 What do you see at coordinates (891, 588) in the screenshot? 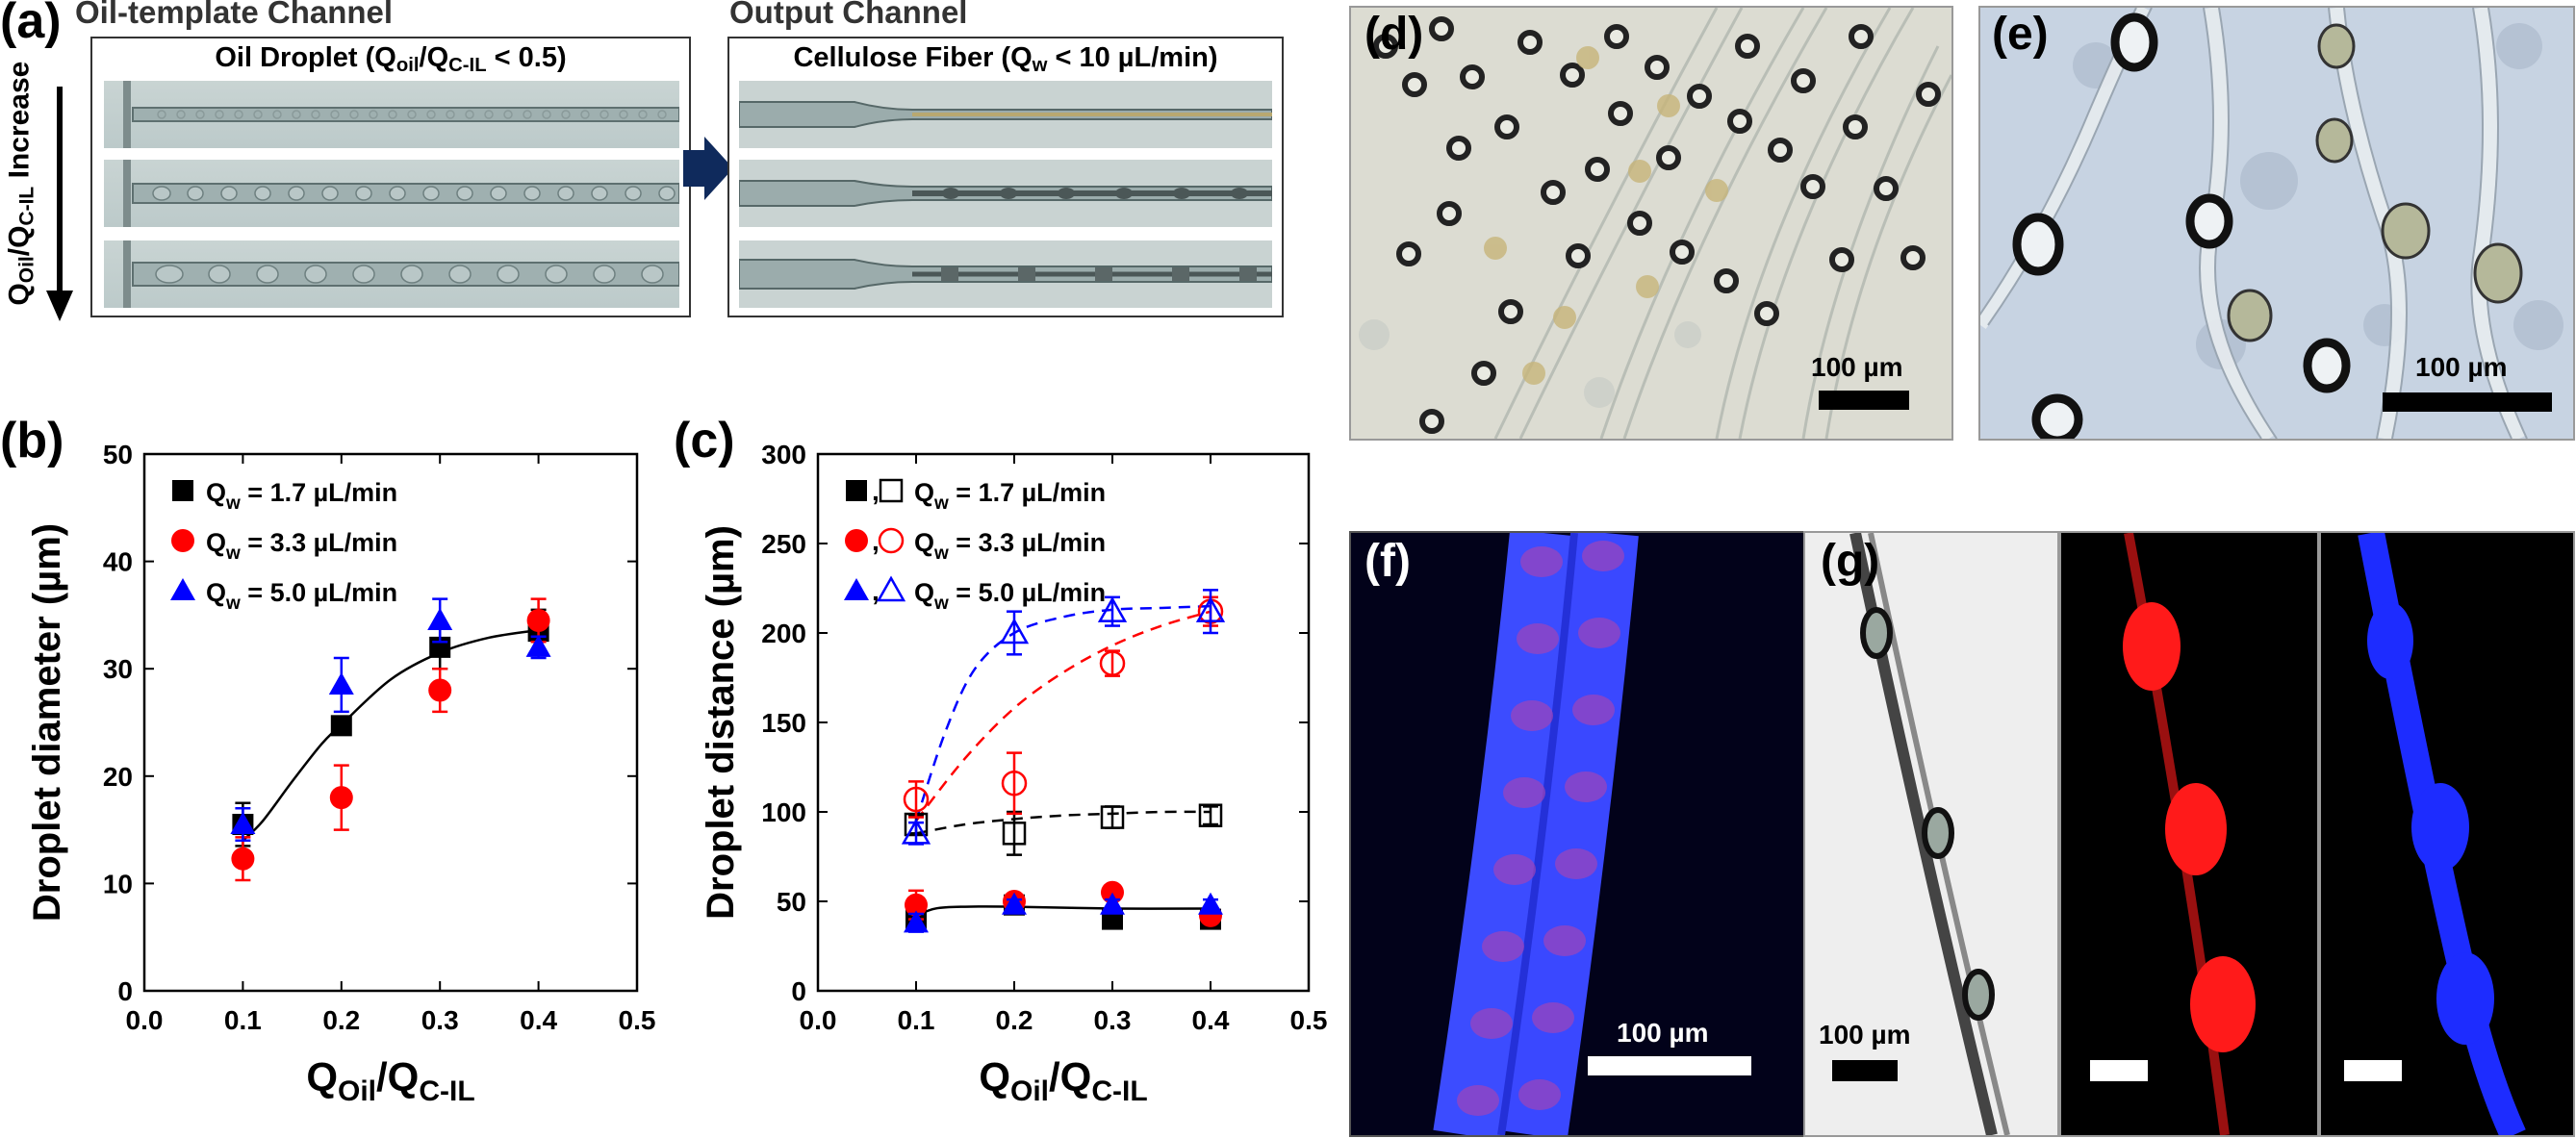
I see `legend-marker-open` at bounding box center [891, 588].